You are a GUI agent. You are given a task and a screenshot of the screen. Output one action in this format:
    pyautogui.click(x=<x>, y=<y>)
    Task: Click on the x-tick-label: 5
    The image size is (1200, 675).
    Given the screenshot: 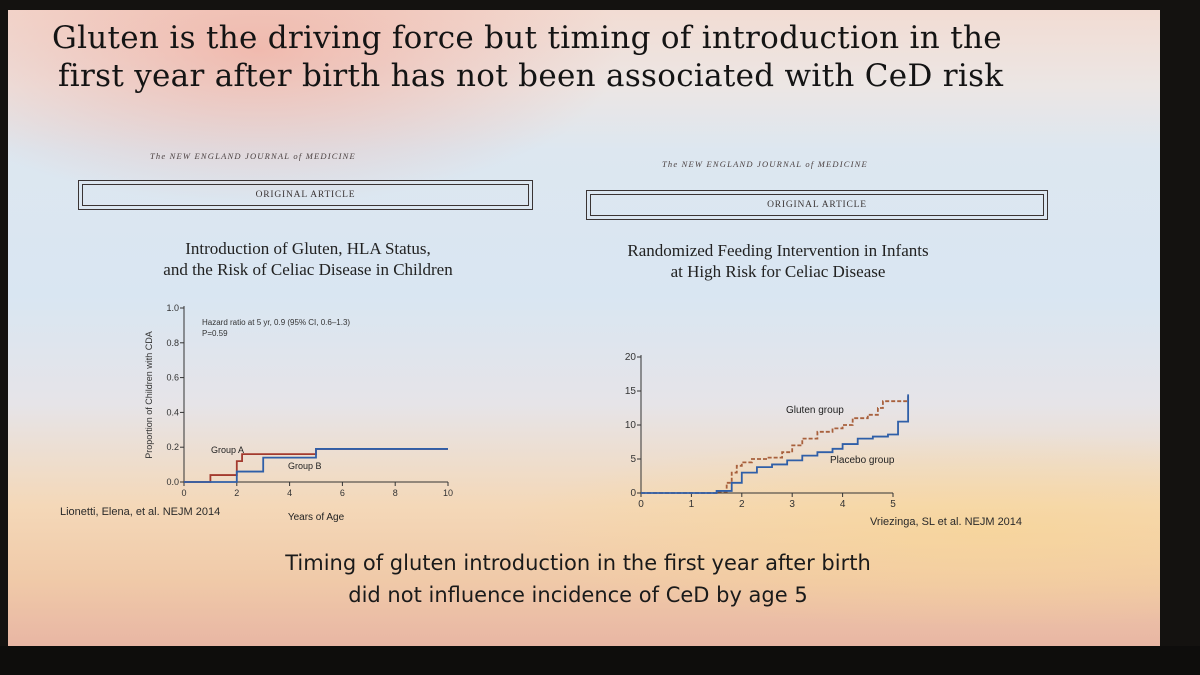 What is the action you would take?
    pyautogui.click(x=893, y=504)
    